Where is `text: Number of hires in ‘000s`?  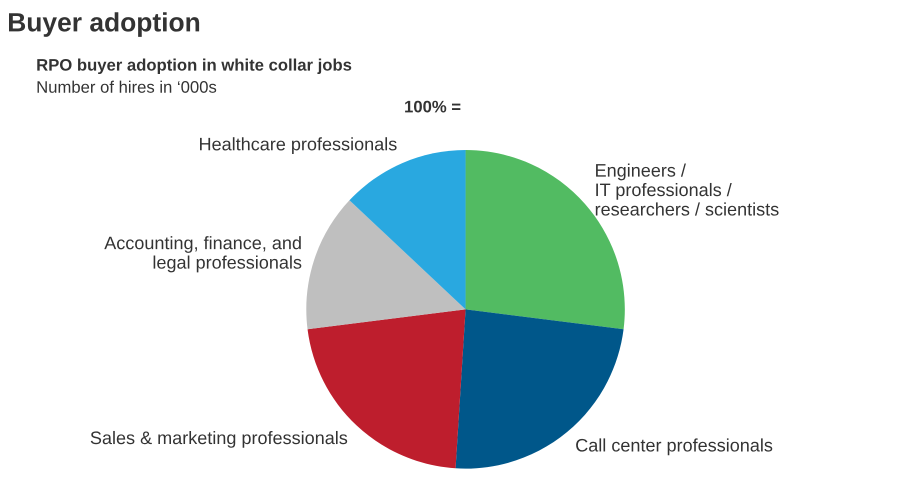 text: Number of hires in ‘000s is located at coordinates (127, 86).